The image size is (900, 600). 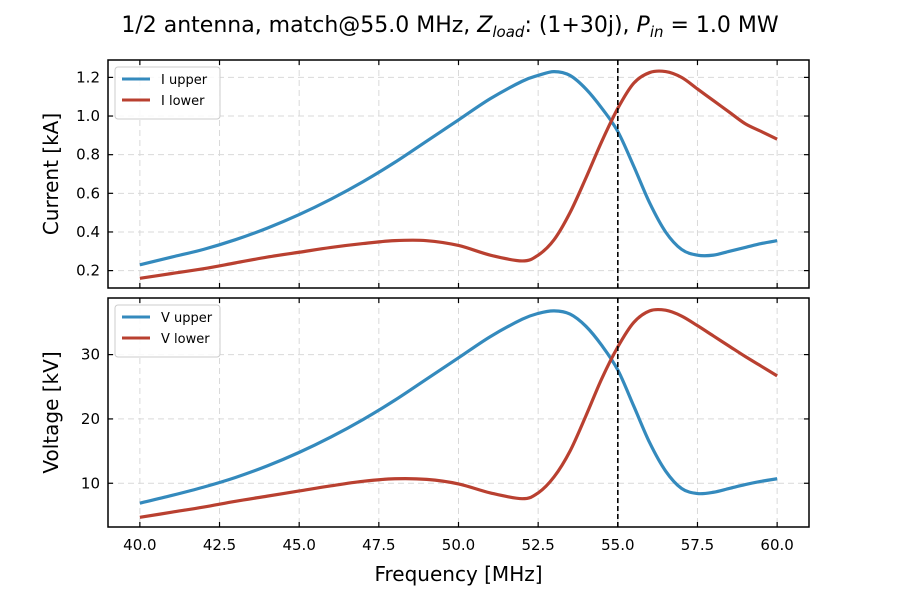 What do you see at coordinates (458, 545) in the screenshot?
I see `x-tick-label: 50.0` at bounding box center [458, 545].